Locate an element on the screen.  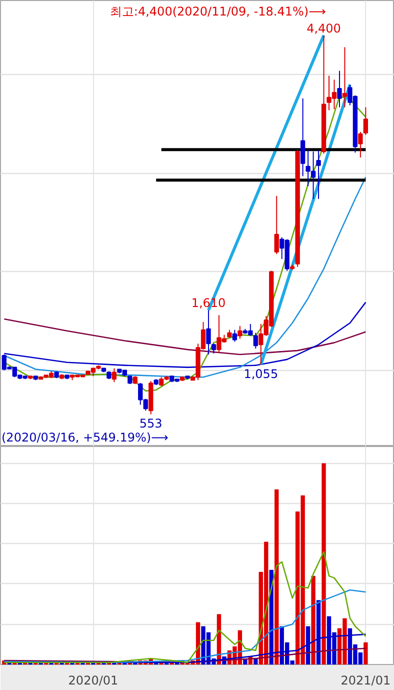
annotation: 4,400 is located at coordinates (323, 28).